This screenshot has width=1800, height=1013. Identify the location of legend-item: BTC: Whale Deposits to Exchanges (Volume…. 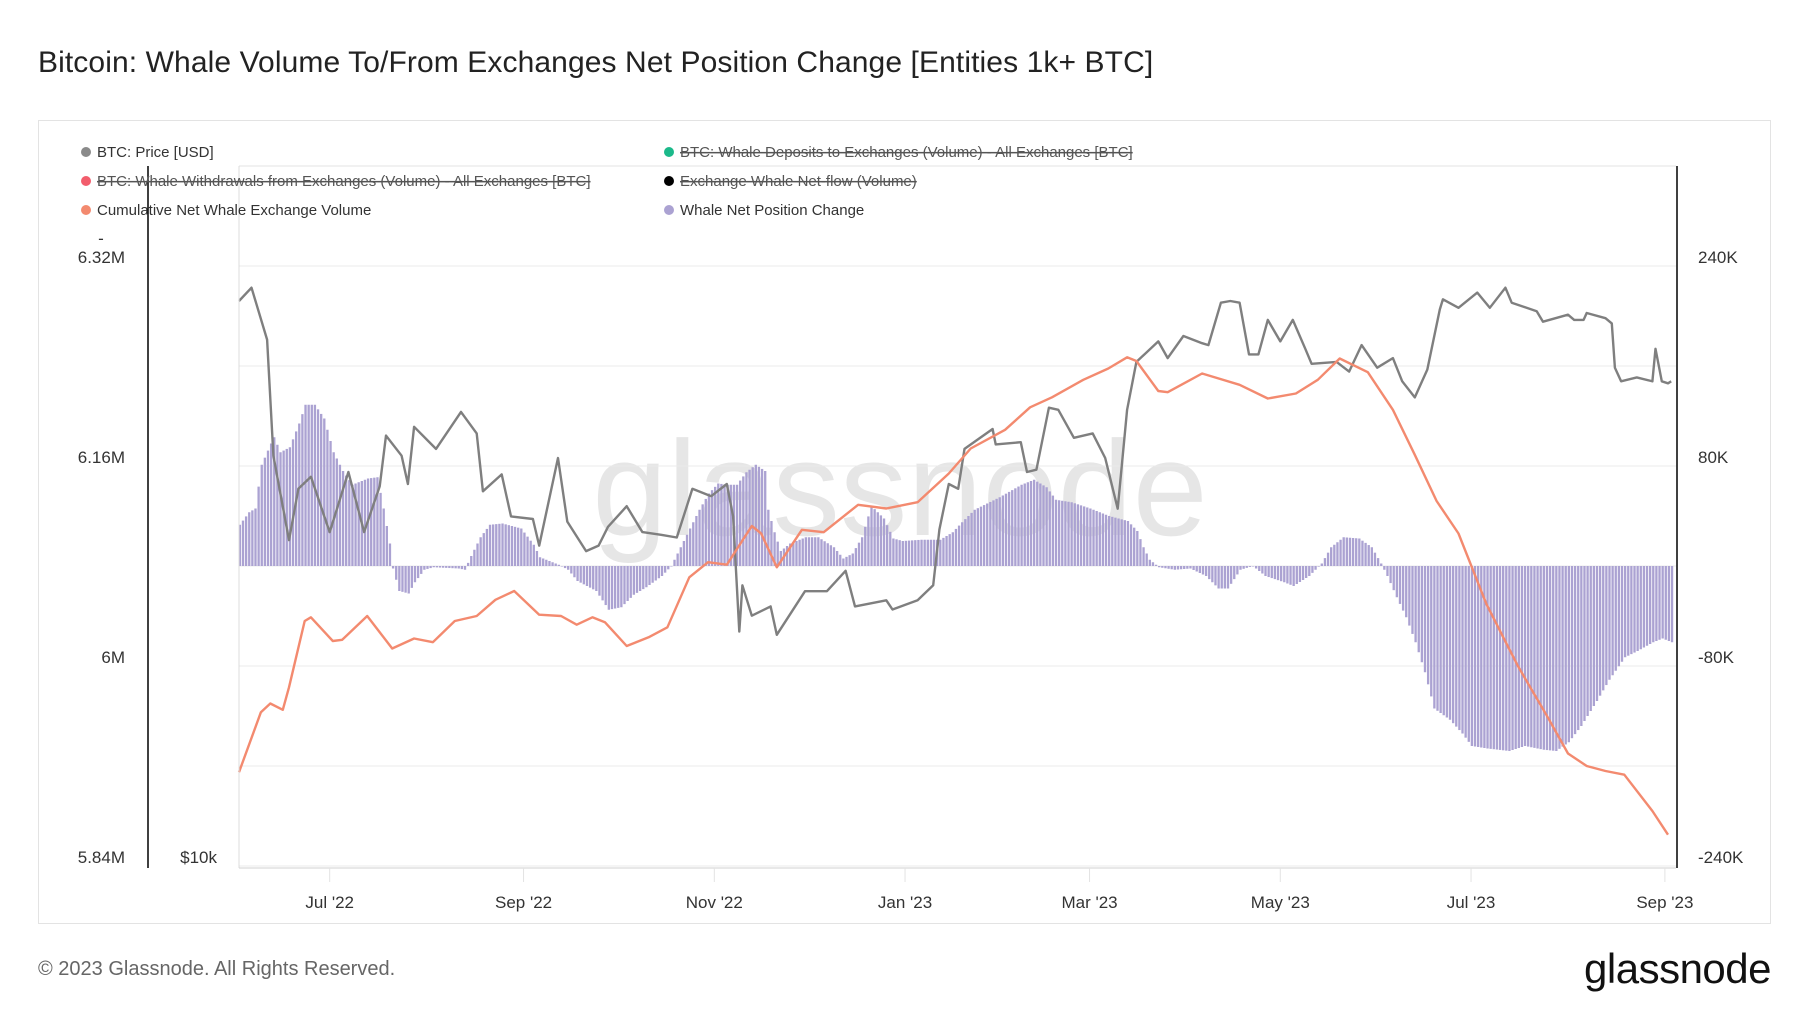
(898, 152).